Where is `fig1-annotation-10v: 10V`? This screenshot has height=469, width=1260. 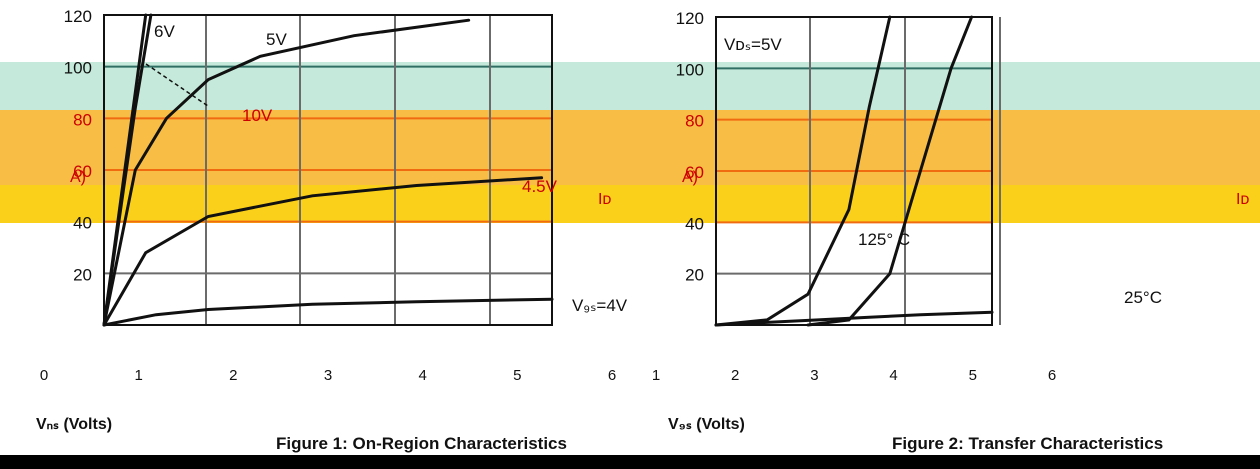
fig1-annotation-10v: 10V is located at coordinates (257, 115).